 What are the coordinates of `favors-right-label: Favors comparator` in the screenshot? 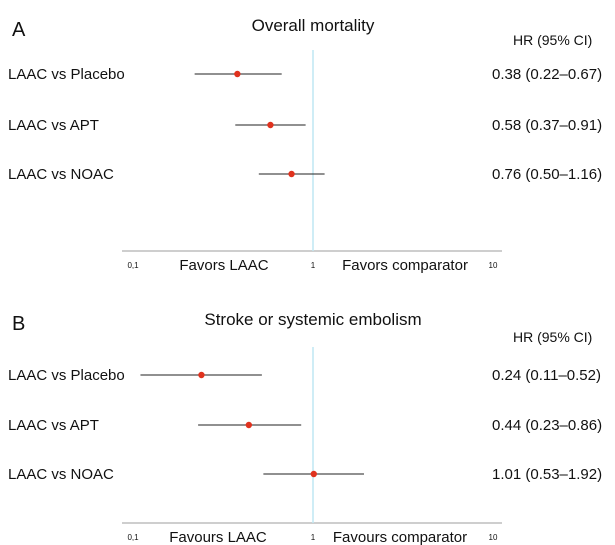 It's located at (405, 265).